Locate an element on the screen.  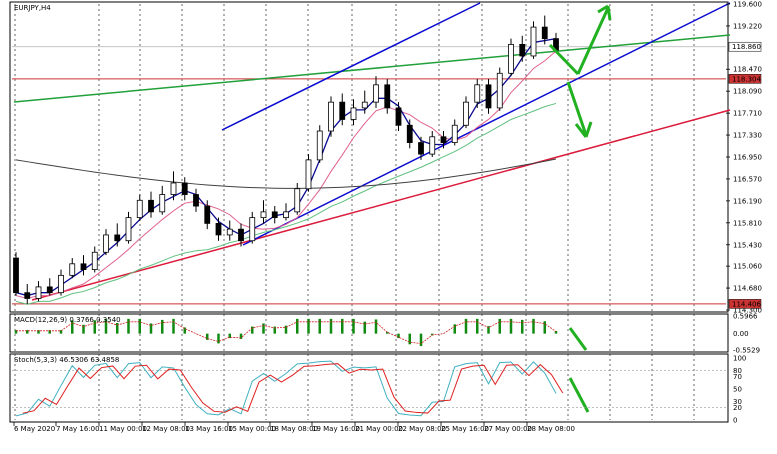
time-tick-label: 27 May 00:00 is located at coordinates (508, 429).